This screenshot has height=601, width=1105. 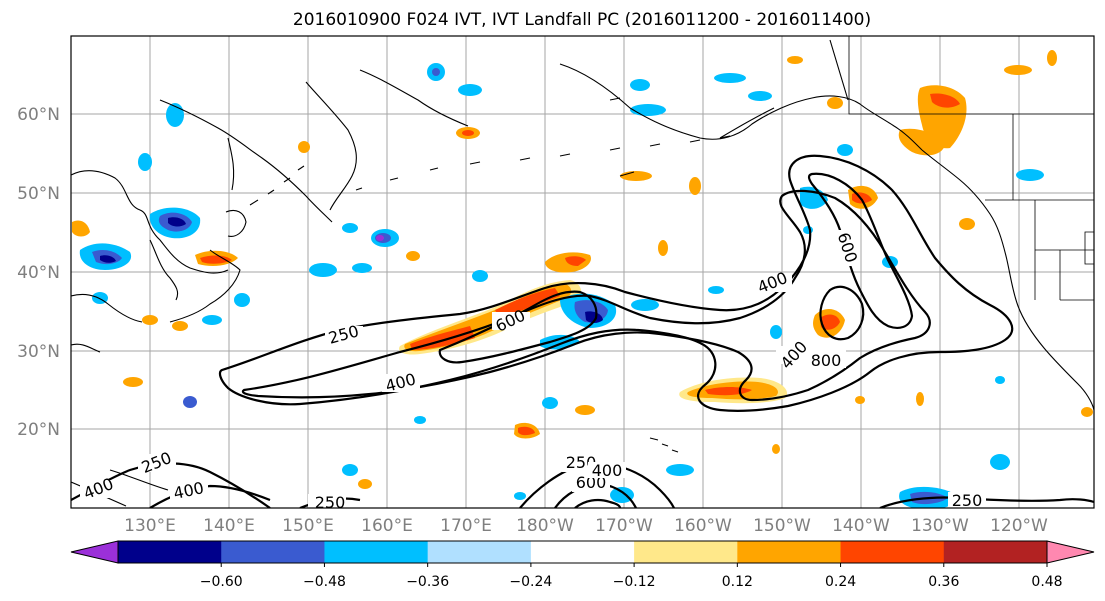 I want to click on lon-label: 150°E, so click(x=308, y=526).